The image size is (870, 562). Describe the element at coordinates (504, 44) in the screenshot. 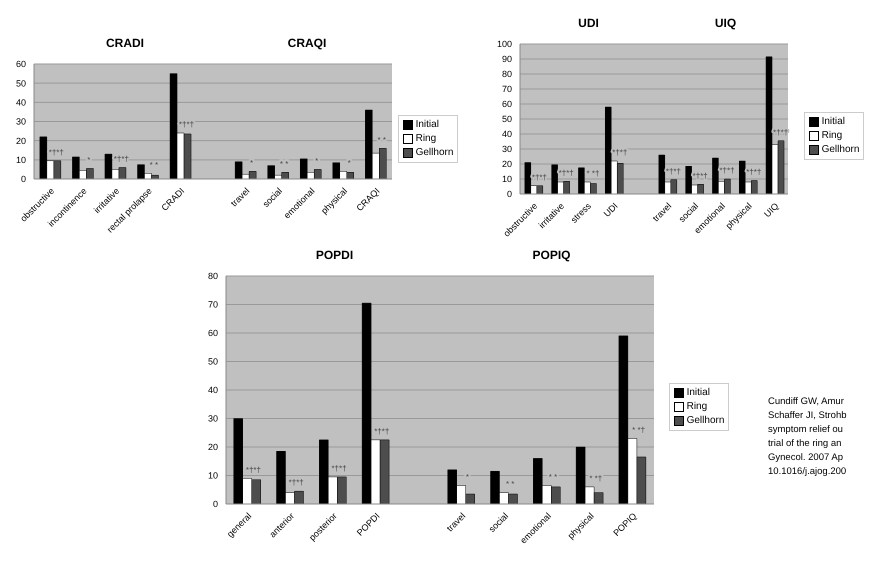

I see `y-tick-label: 100` at that location.